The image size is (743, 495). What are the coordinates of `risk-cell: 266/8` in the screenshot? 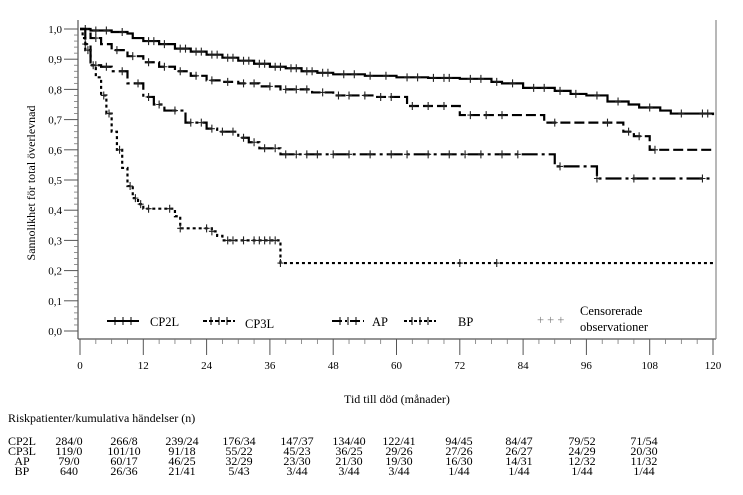 It's located at (124, 441).